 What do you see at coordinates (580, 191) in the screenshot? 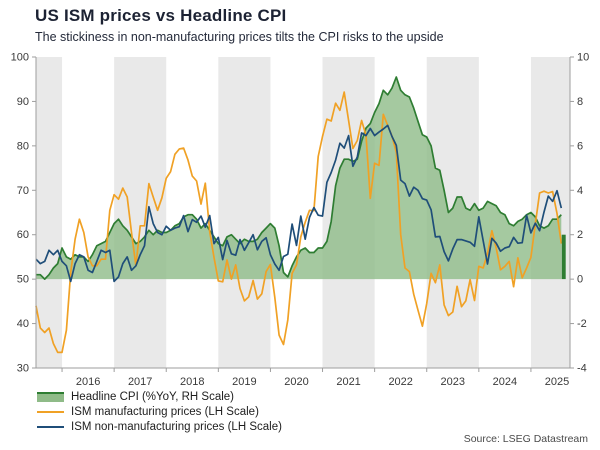
I see `right-axis-label: 4` at bounding box center [580, 191].